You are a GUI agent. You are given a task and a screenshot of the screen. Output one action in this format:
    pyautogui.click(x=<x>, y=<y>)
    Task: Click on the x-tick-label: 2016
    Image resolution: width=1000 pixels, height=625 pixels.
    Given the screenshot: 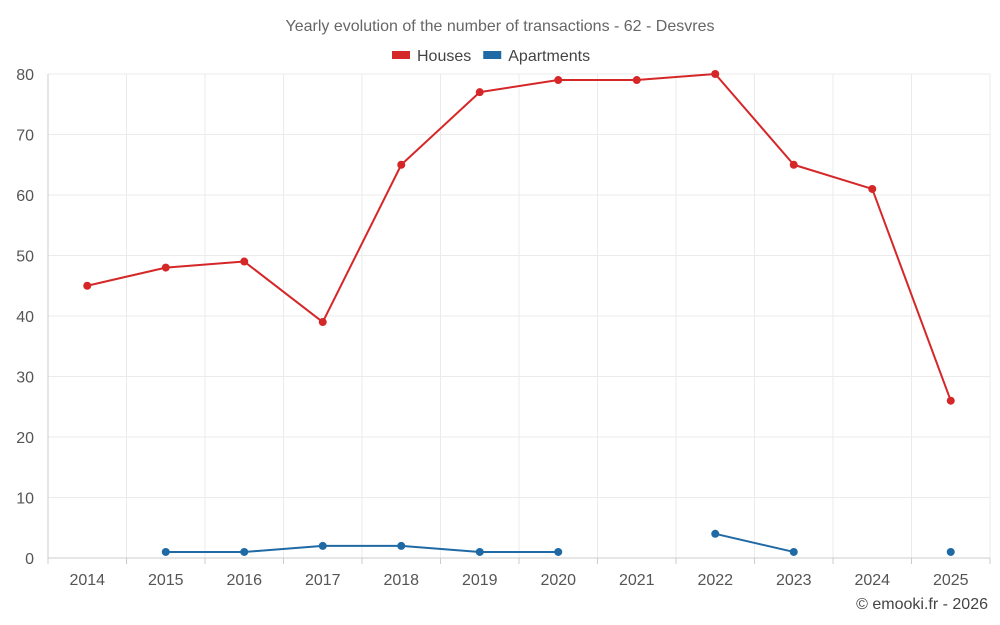 What is the action you would take?
    pyautogui.click(x=244, y=580)
    